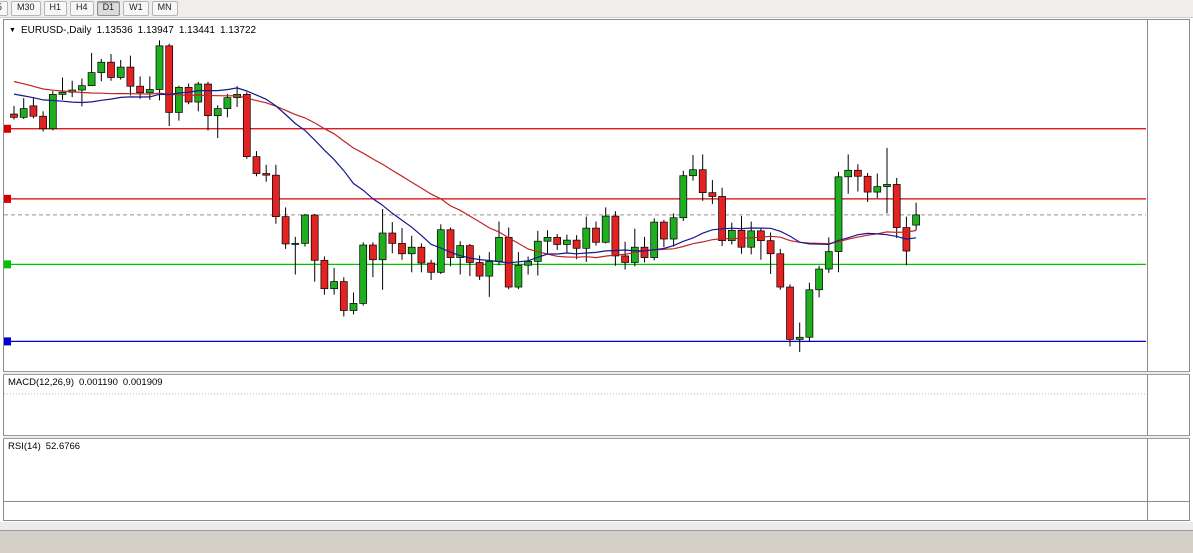 This screenshot has height=553, width=1193. Describe the element at coordinates (24, 446) in the screenshot. I see `rsi-label: RSI(14)` at that location.